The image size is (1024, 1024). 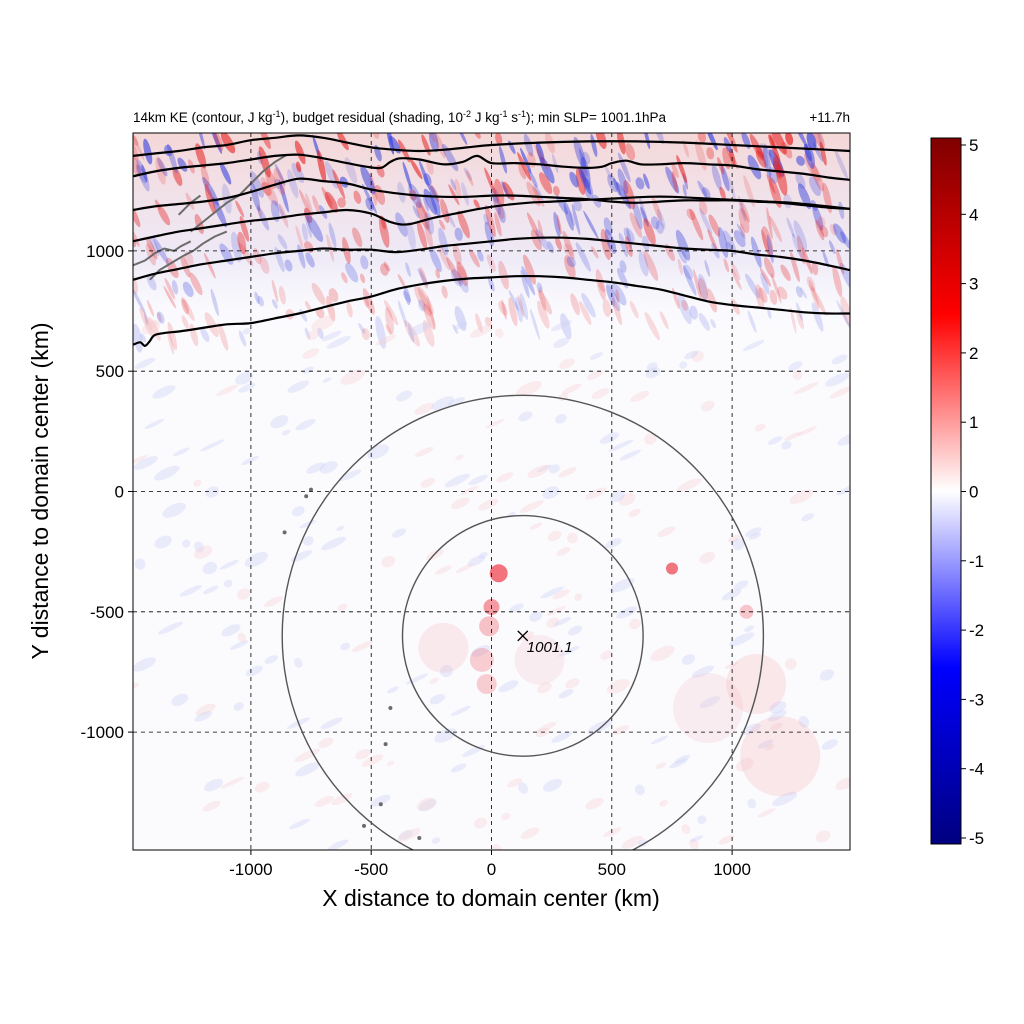 What do you see at coordinates (102, 732) in the screenshot?
I see `y-tick-label: -1000` at bounding box center [102, 732].